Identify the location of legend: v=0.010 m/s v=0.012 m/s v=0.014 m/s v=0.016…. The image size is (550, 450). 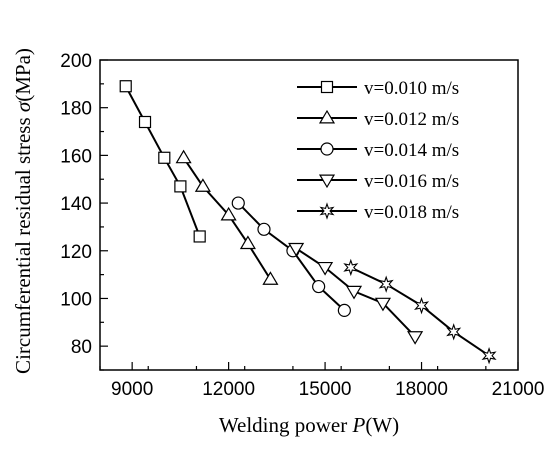
(378, 150).